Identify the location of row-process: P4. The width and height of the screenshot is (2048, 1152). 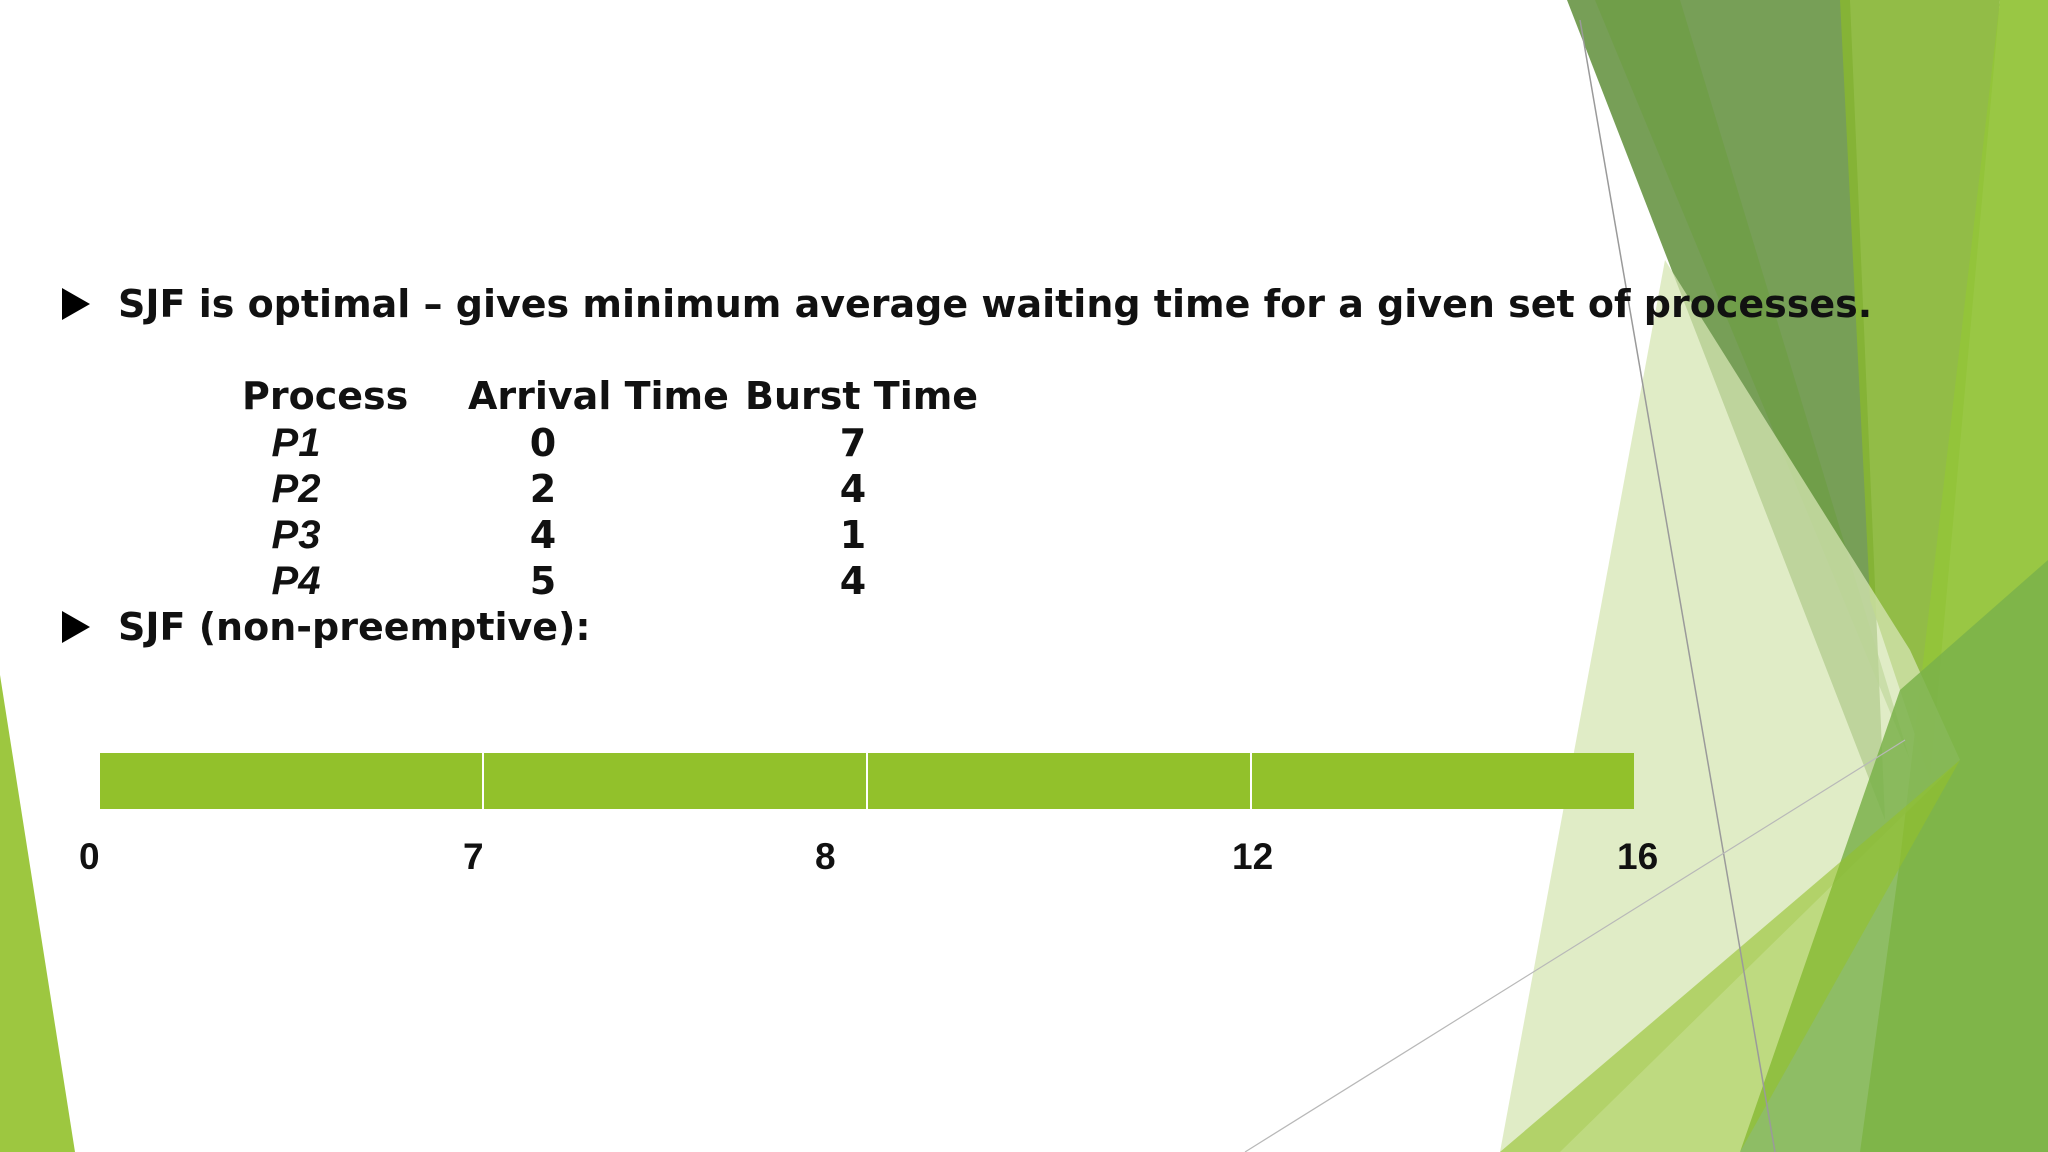
(296, 581).